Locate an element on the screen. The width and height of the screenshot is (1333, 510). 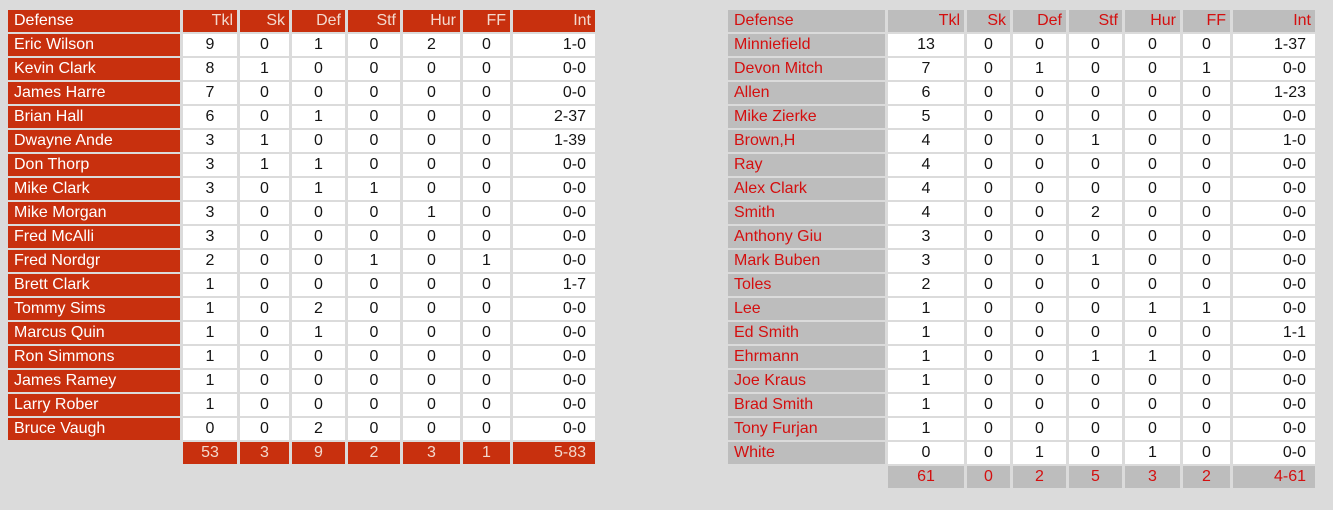
player-row: Fred Nordgr 2 0 0 1 0 1 0-0 is located at coordinates (301, 261).